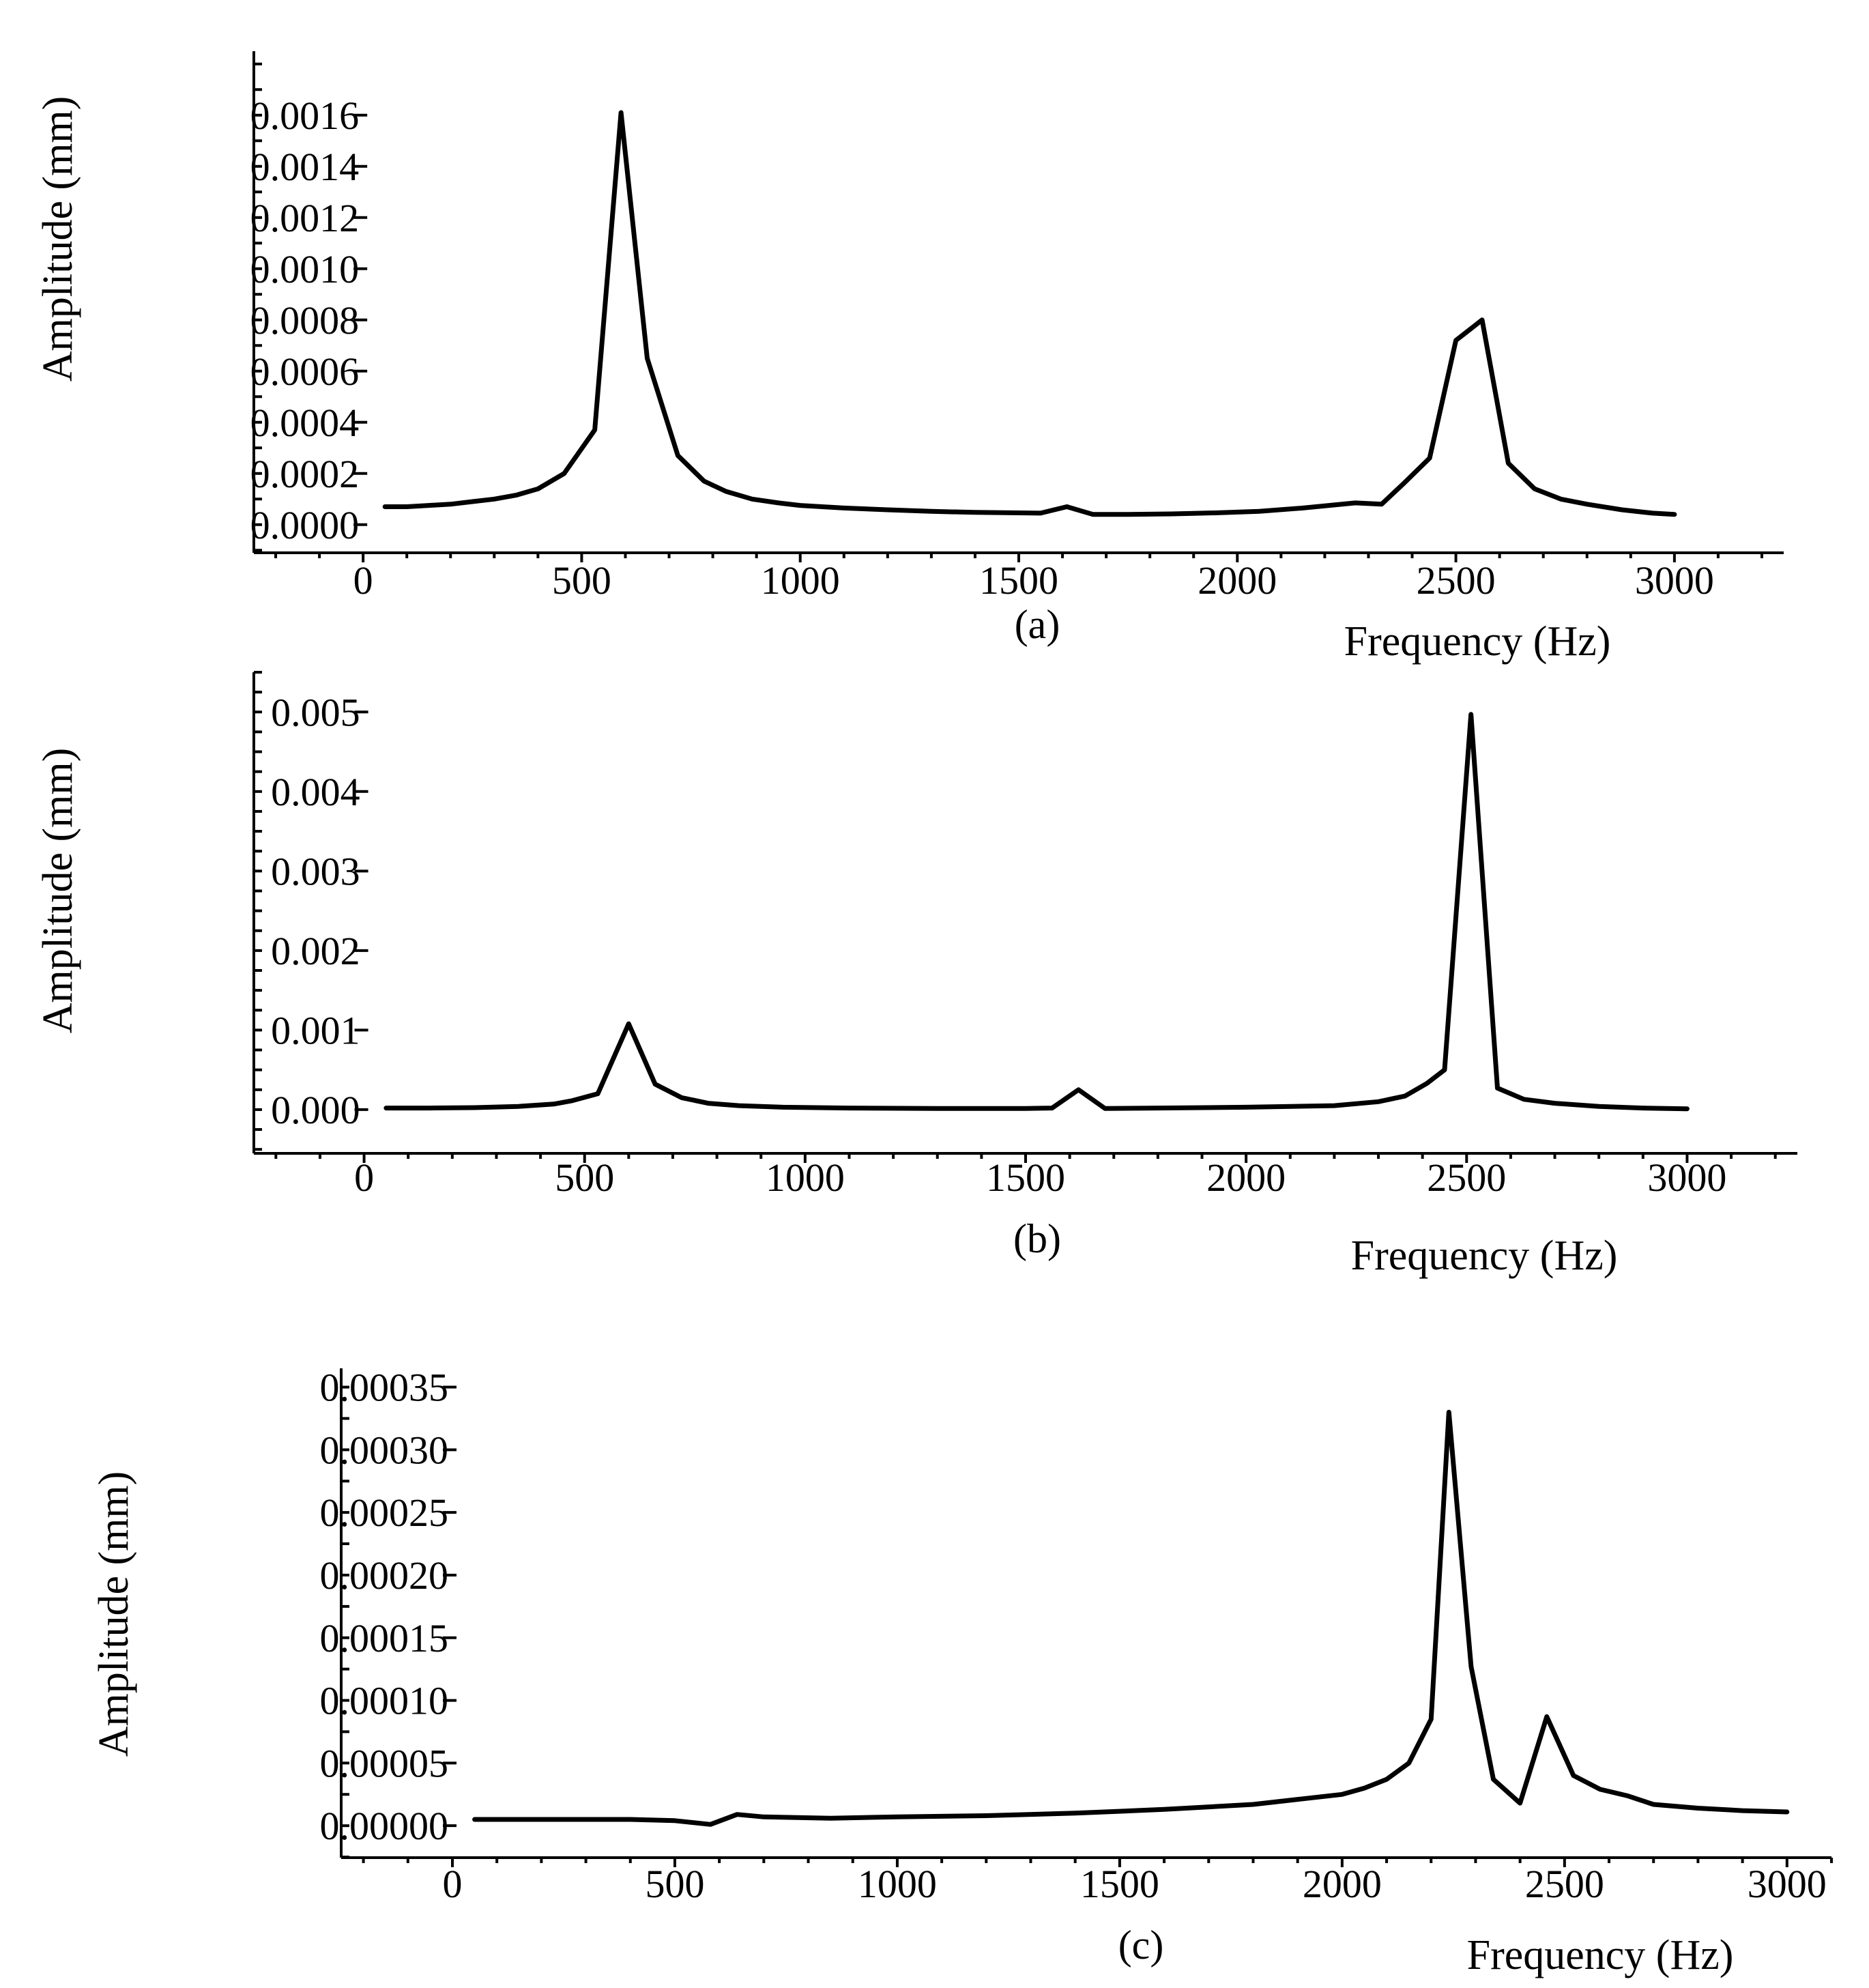 The height and width of the screenshot is (1988, 1869). Describe the element at coordinates (305, 474) in the screenshot. I see `y-tick-label: 0.0002` at that location.